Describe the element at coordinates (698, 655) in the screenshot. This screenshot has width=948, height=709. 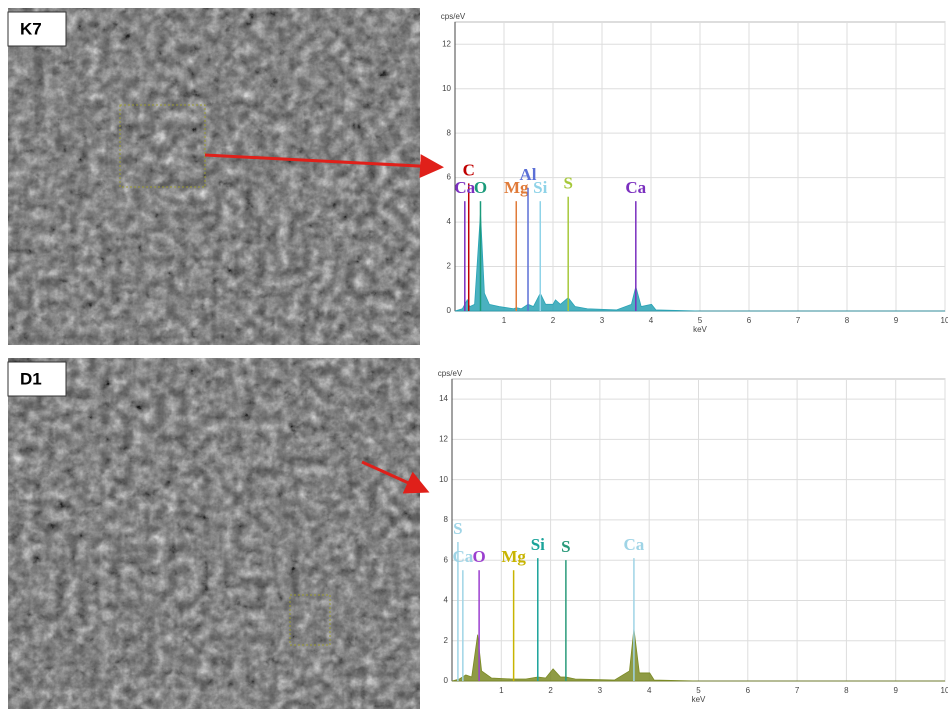
I see `spectrum` at that location.